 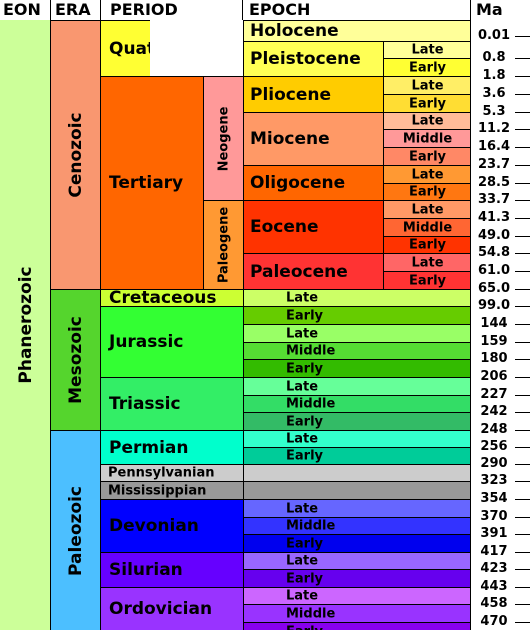 I want to click on ma-label: 11.2, so click(x=494, y=129).